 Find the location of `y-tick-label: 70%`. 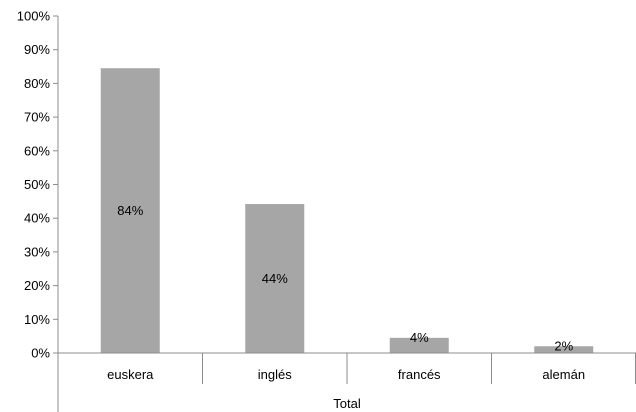

y-tick-label: 70% is located at coordinates (37, 117).